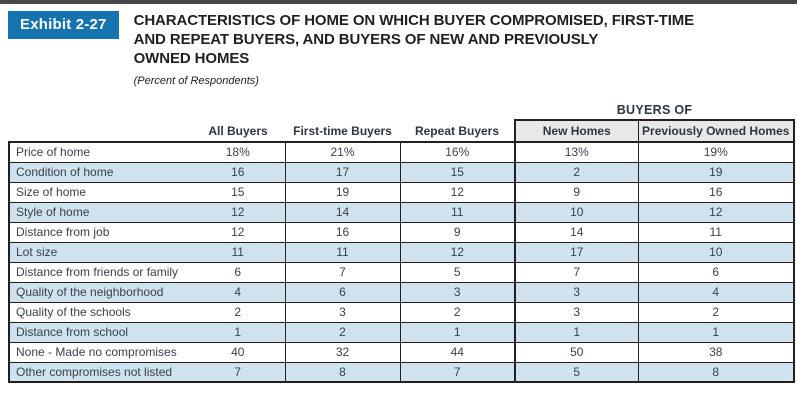 The image size is (797, 418). Describe the element at coordinates (238, 172) in the screenshot. I see `cell-all-buyers: 16` at that location.